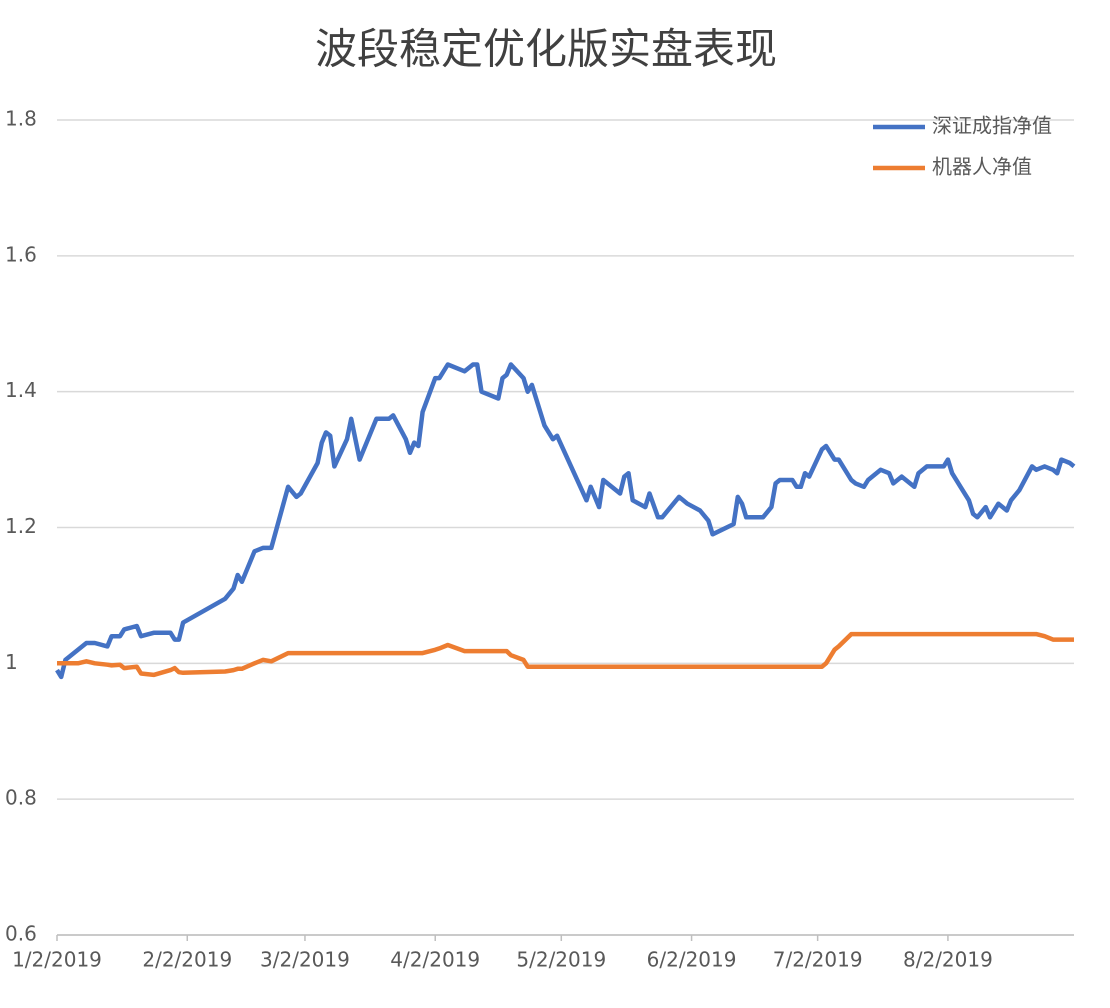  I want to click on y-tick-label: 1, so click(11, 662).